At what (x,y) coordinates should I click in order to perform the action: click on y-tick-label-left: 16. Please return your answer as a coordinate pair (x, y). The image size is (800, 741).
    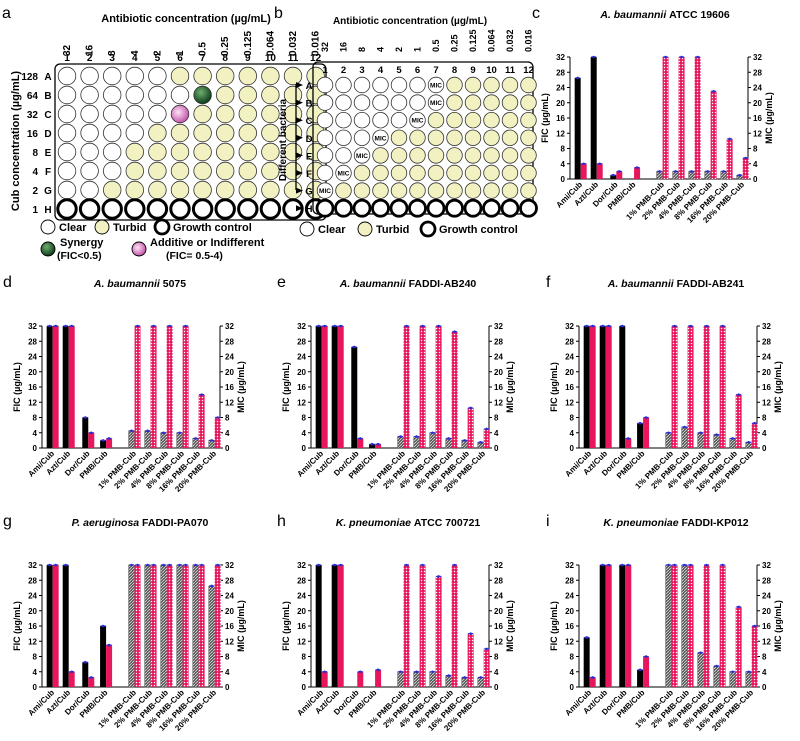
    Looking at the image, I should click on (301, 387).